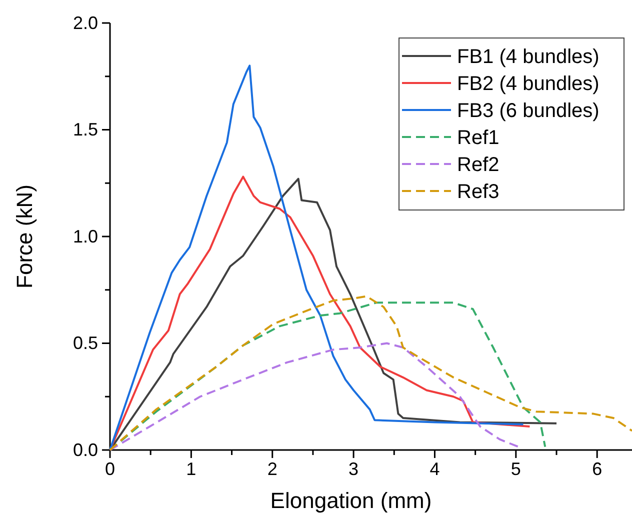 This screenshot has width=632, height=516. Describe the element at coordinates (85, 22) in the screenshot. I see `y-tick-label: 2.0` at that location.